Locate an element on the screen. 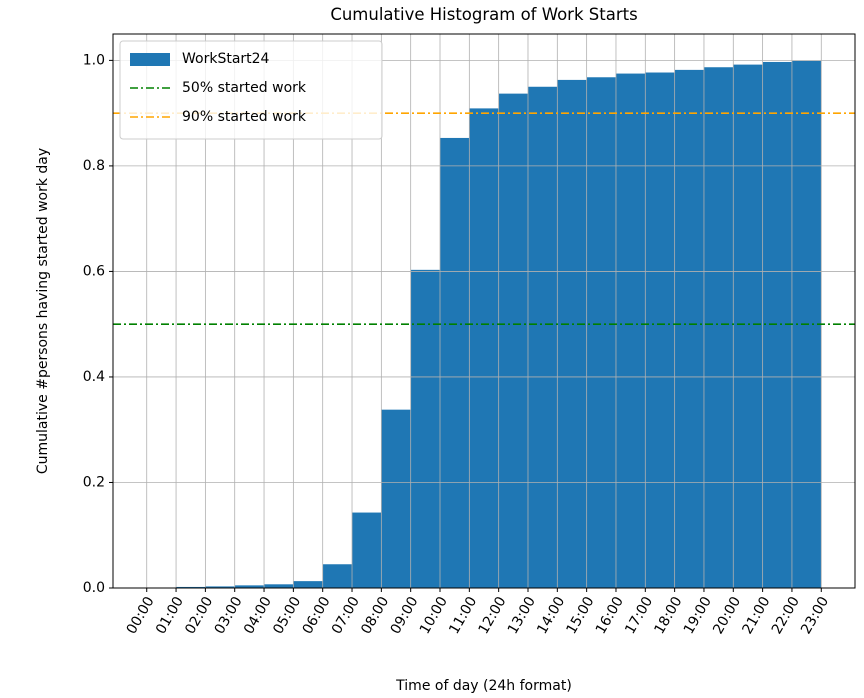  legend-swatch is located at coordinates (150, 59).